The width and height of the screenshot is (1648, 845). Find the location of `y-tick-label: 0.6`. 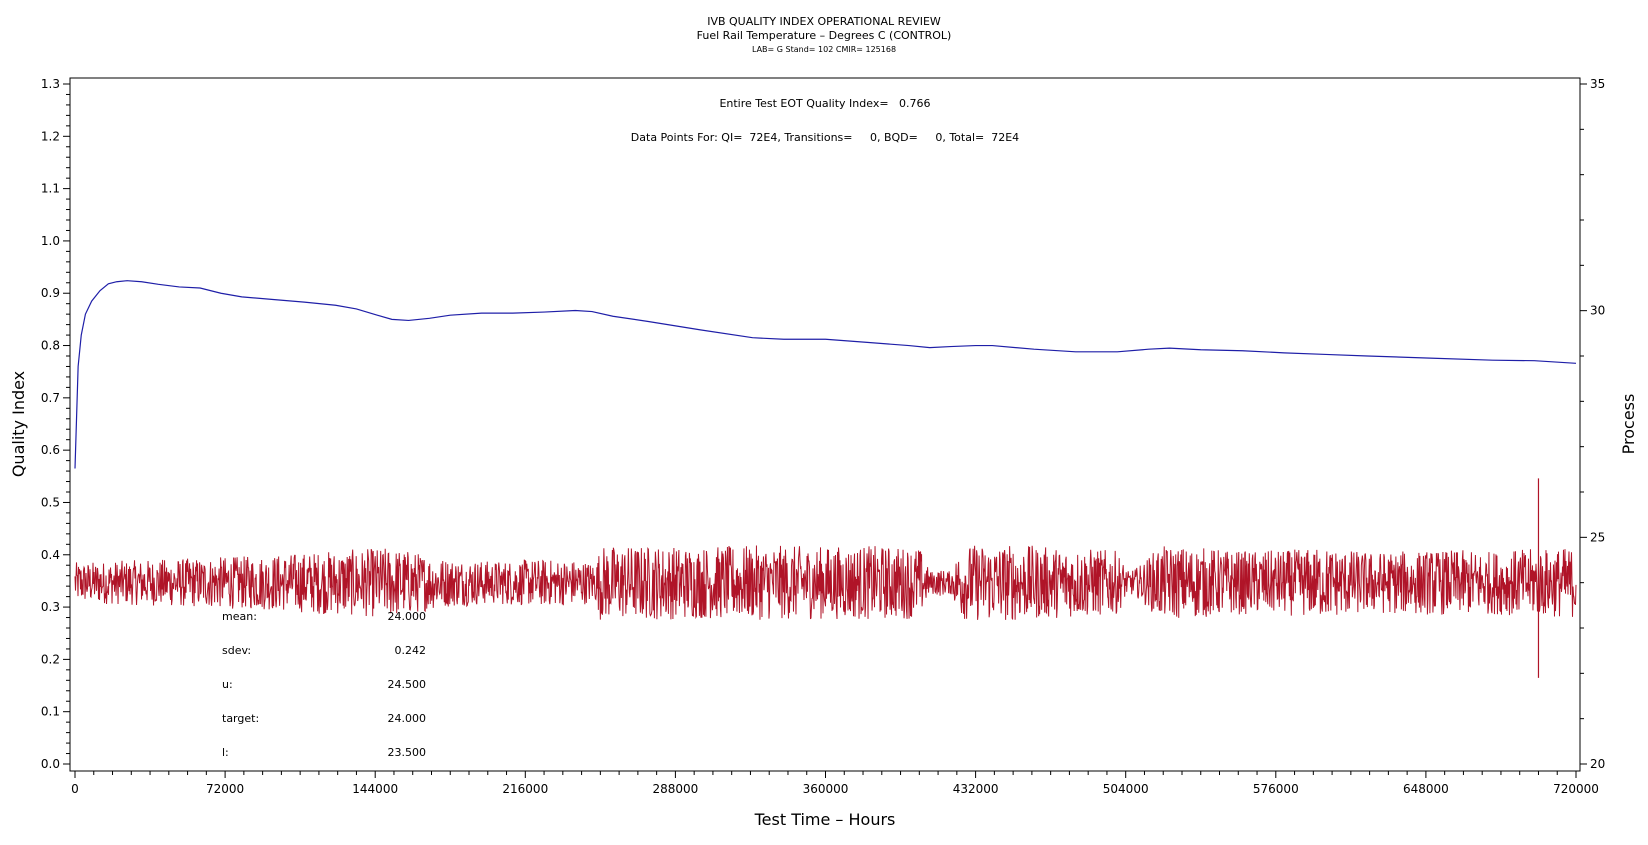

y-tick-label: 0.6 is located at coordinates (50, 450).